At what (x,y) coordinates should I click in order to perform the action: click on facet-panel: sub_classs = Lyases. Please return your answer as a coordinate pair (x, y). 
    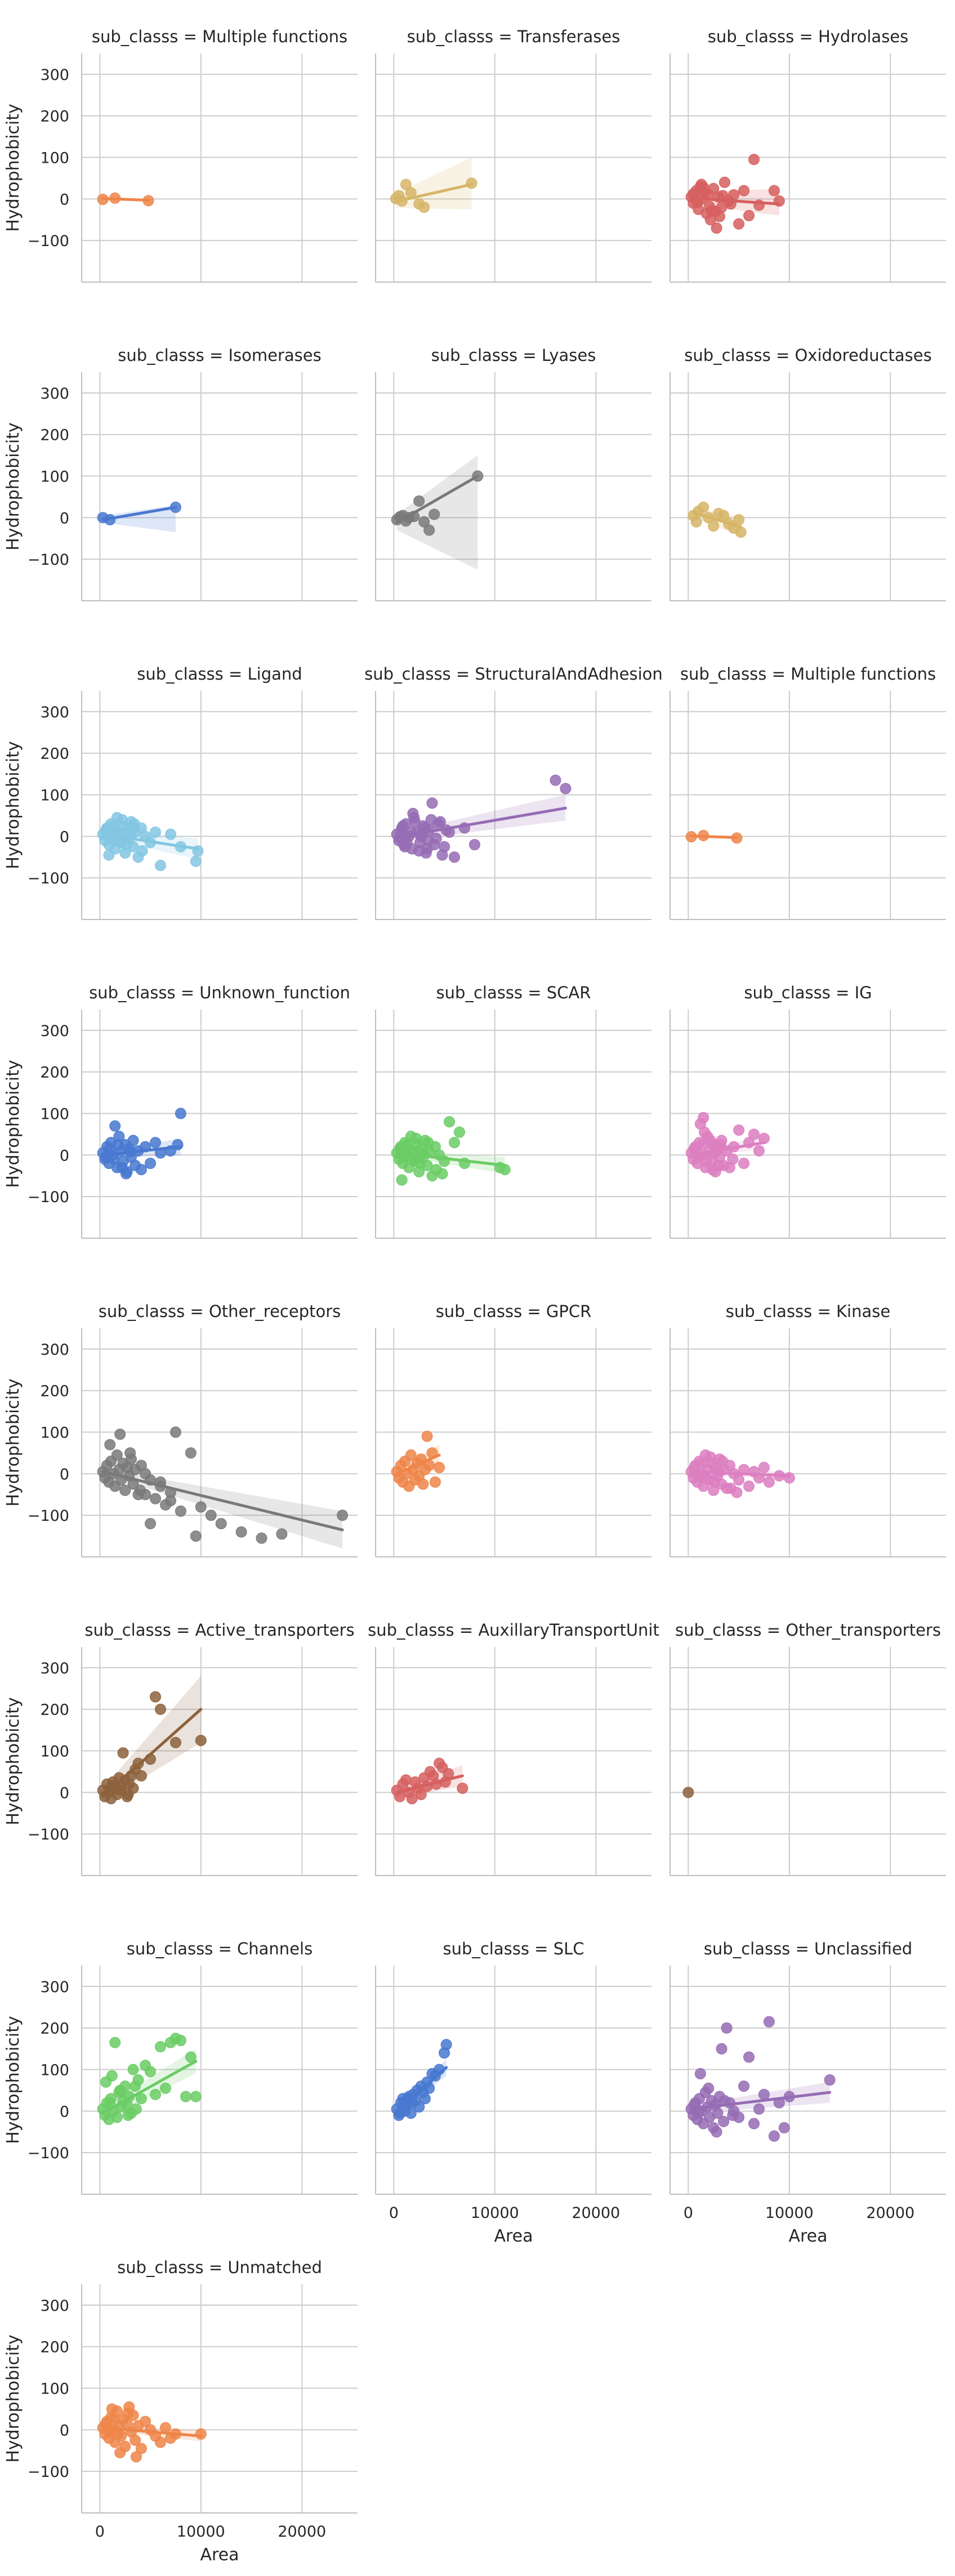
    Looking at the image, I should click on (513, 473).